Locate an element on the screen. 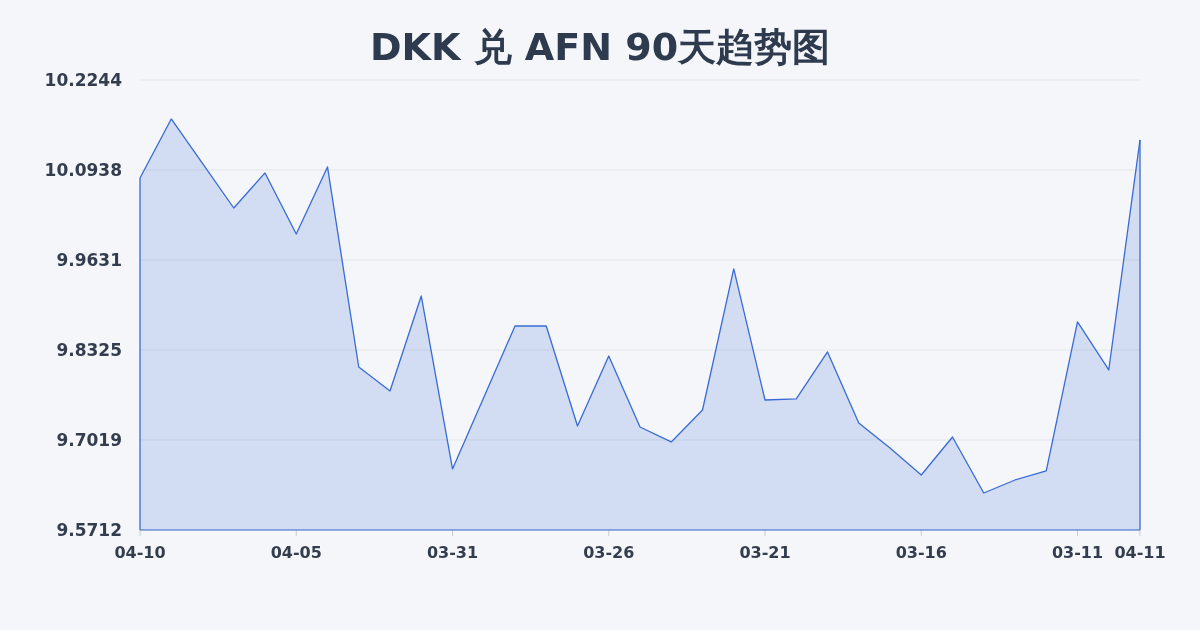 Image resolution: width=1200 pixels, height=630 pixels. x-tick-label: 04-11 is located at coordinates (1140, 552).